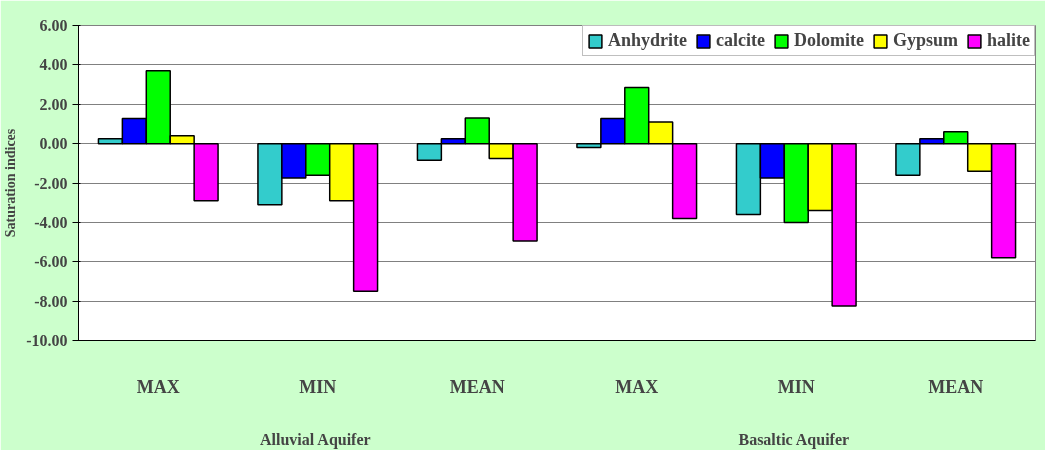 The height and width of the screenshot is (454, 1051). Describe the element at coordinates (51, 222) in the screenshot. I see `y-tick-label: -4.00` at that location.